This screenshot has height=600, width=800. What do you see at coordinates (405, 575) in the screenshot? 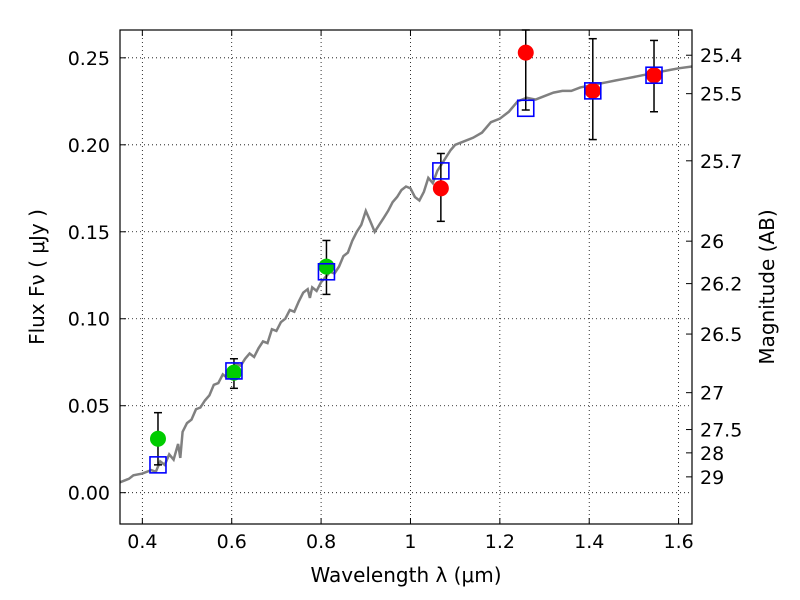
I see `x-axis-label: Wavelength λ (μm)` at bounding box center [405, 575].